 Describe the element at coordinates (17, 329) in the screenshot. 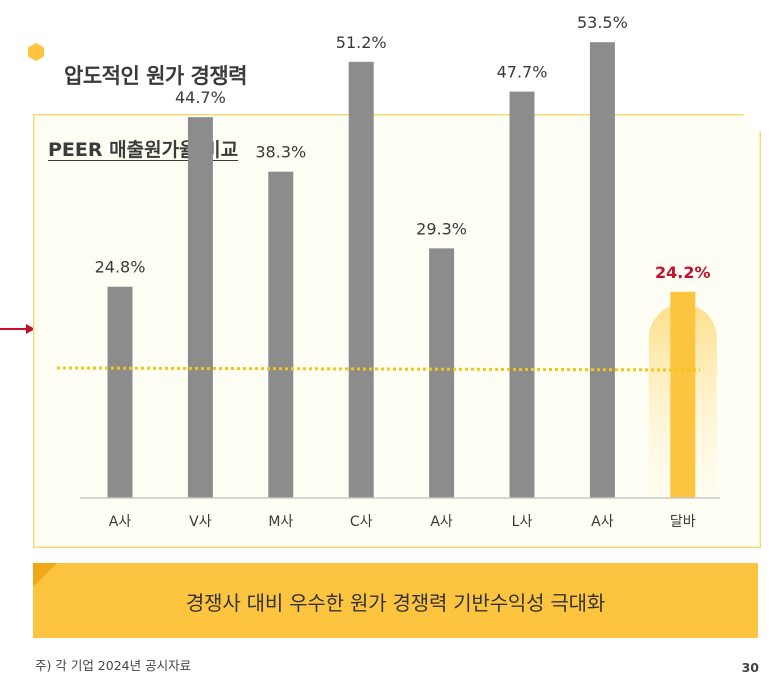

I see `arrow-right-icon` at that location.